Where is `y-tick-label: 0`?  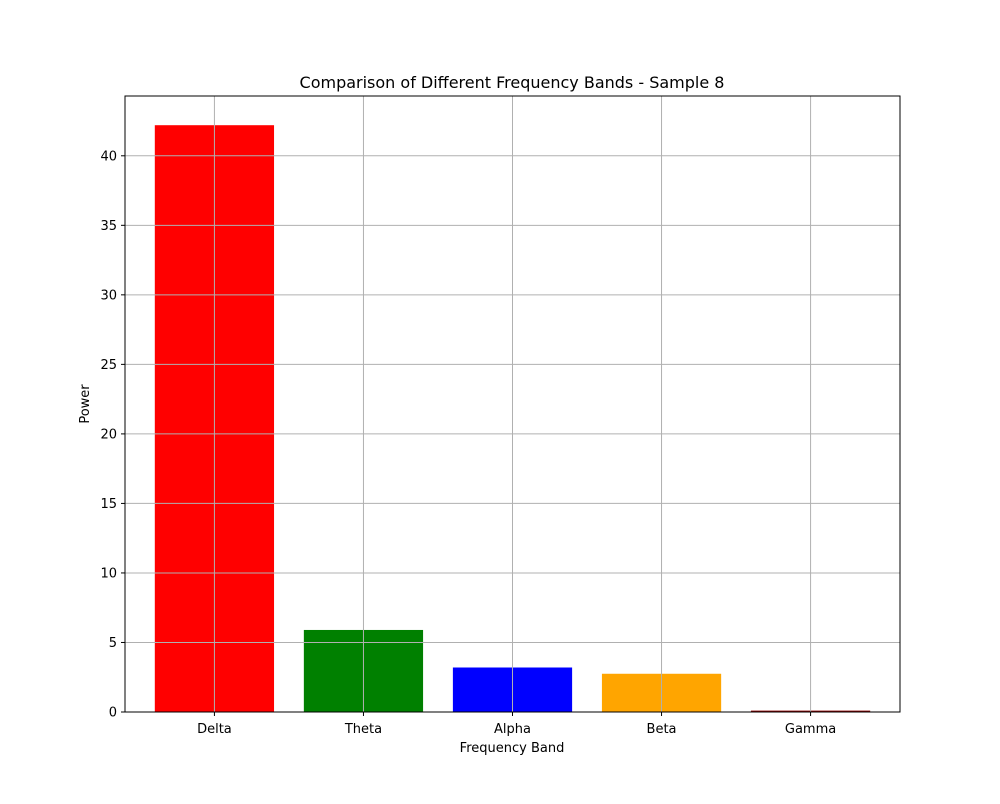
y-tick-label: 0 is located at coordinates (113, 713).